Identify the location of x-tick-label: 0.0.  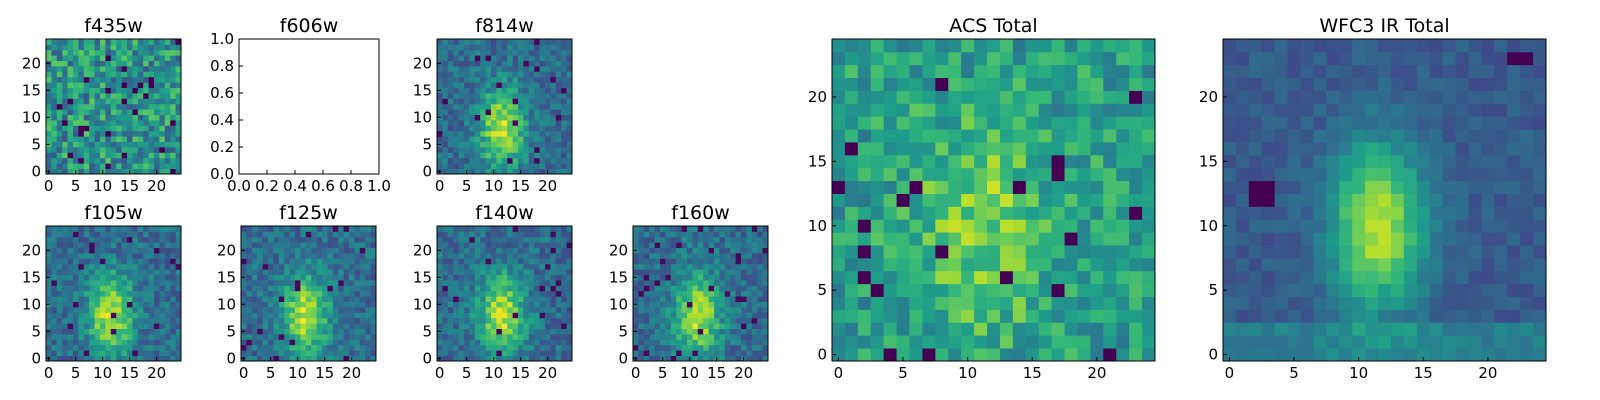
(239, 186).